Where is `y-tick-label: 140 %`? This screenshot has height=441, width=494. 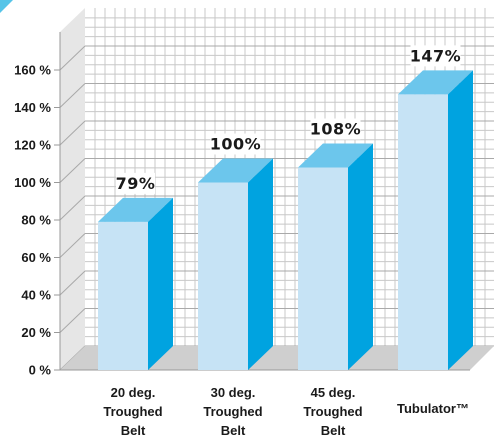 y-tick-label: 140 % is located at coordinates (32, 107).